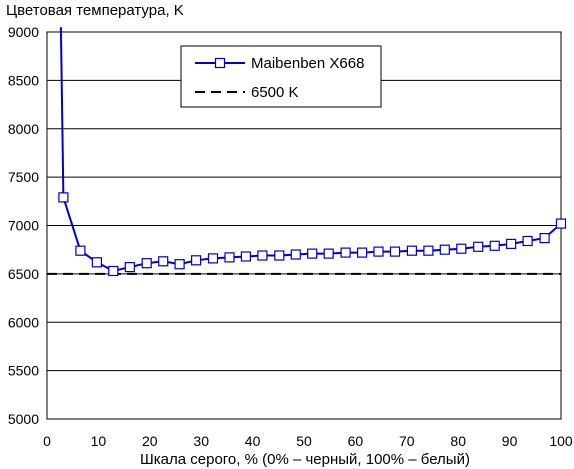 This screenshot has height=469, width=574. I want to click on legend-marker-series, so click(220, 63).